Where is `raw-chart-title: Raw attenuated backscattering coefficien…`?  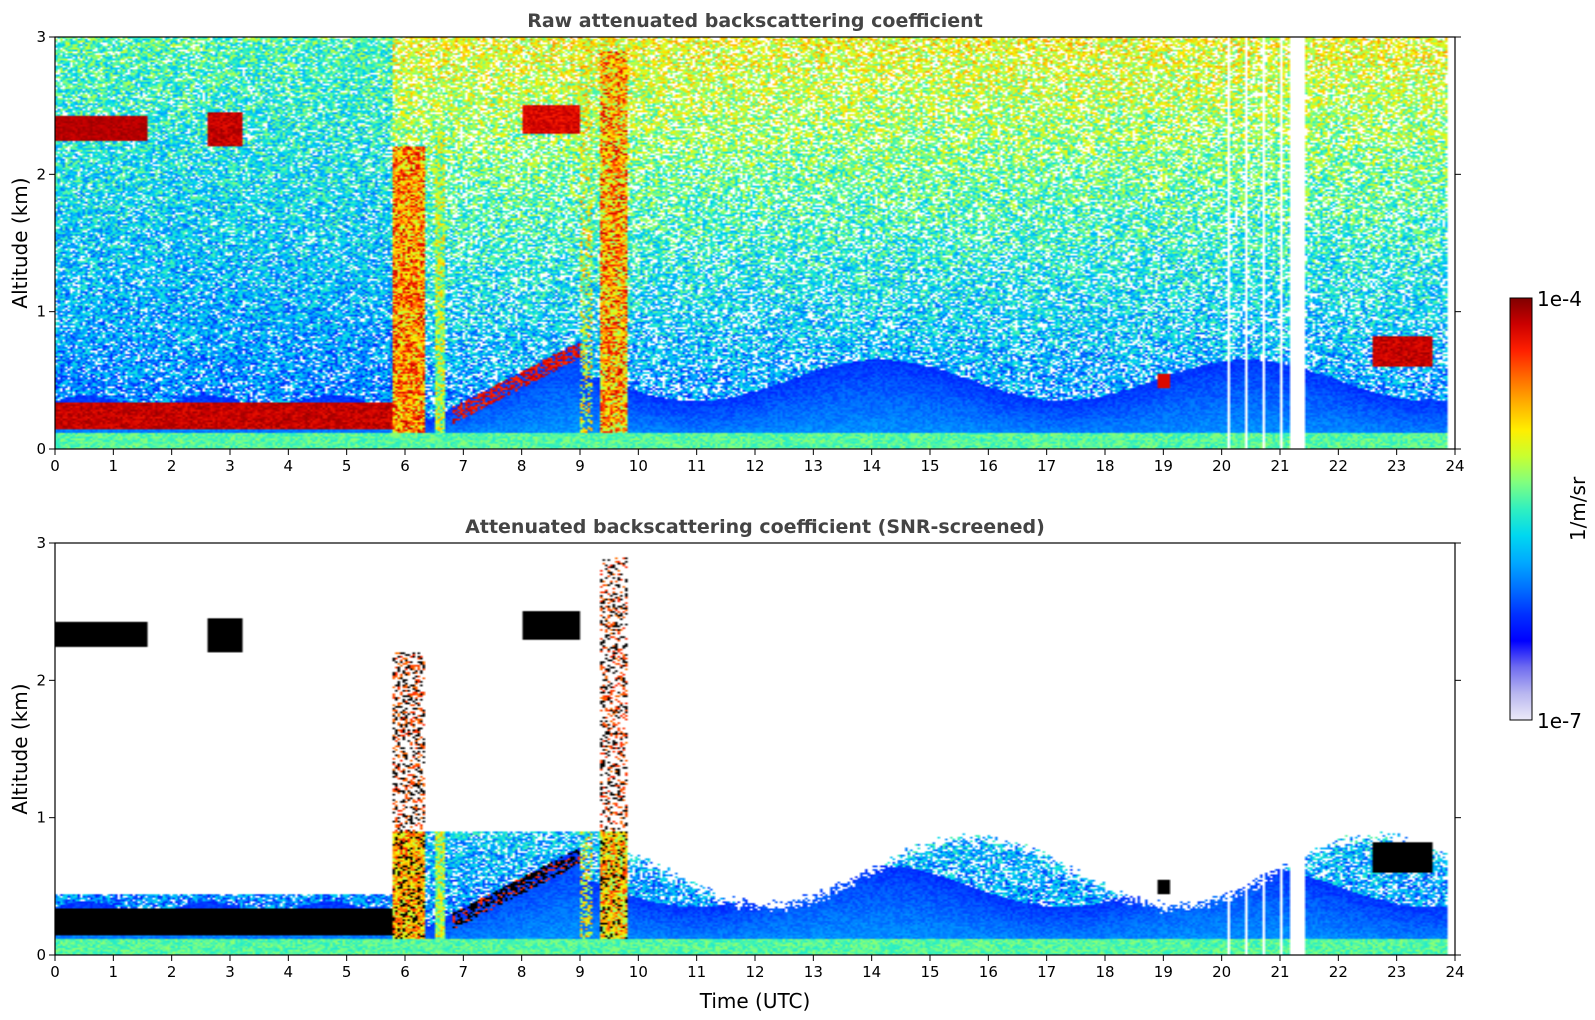 raw-chart-title: Raw attenuated backscattering coefficien… is located at coordinates (755, 21).